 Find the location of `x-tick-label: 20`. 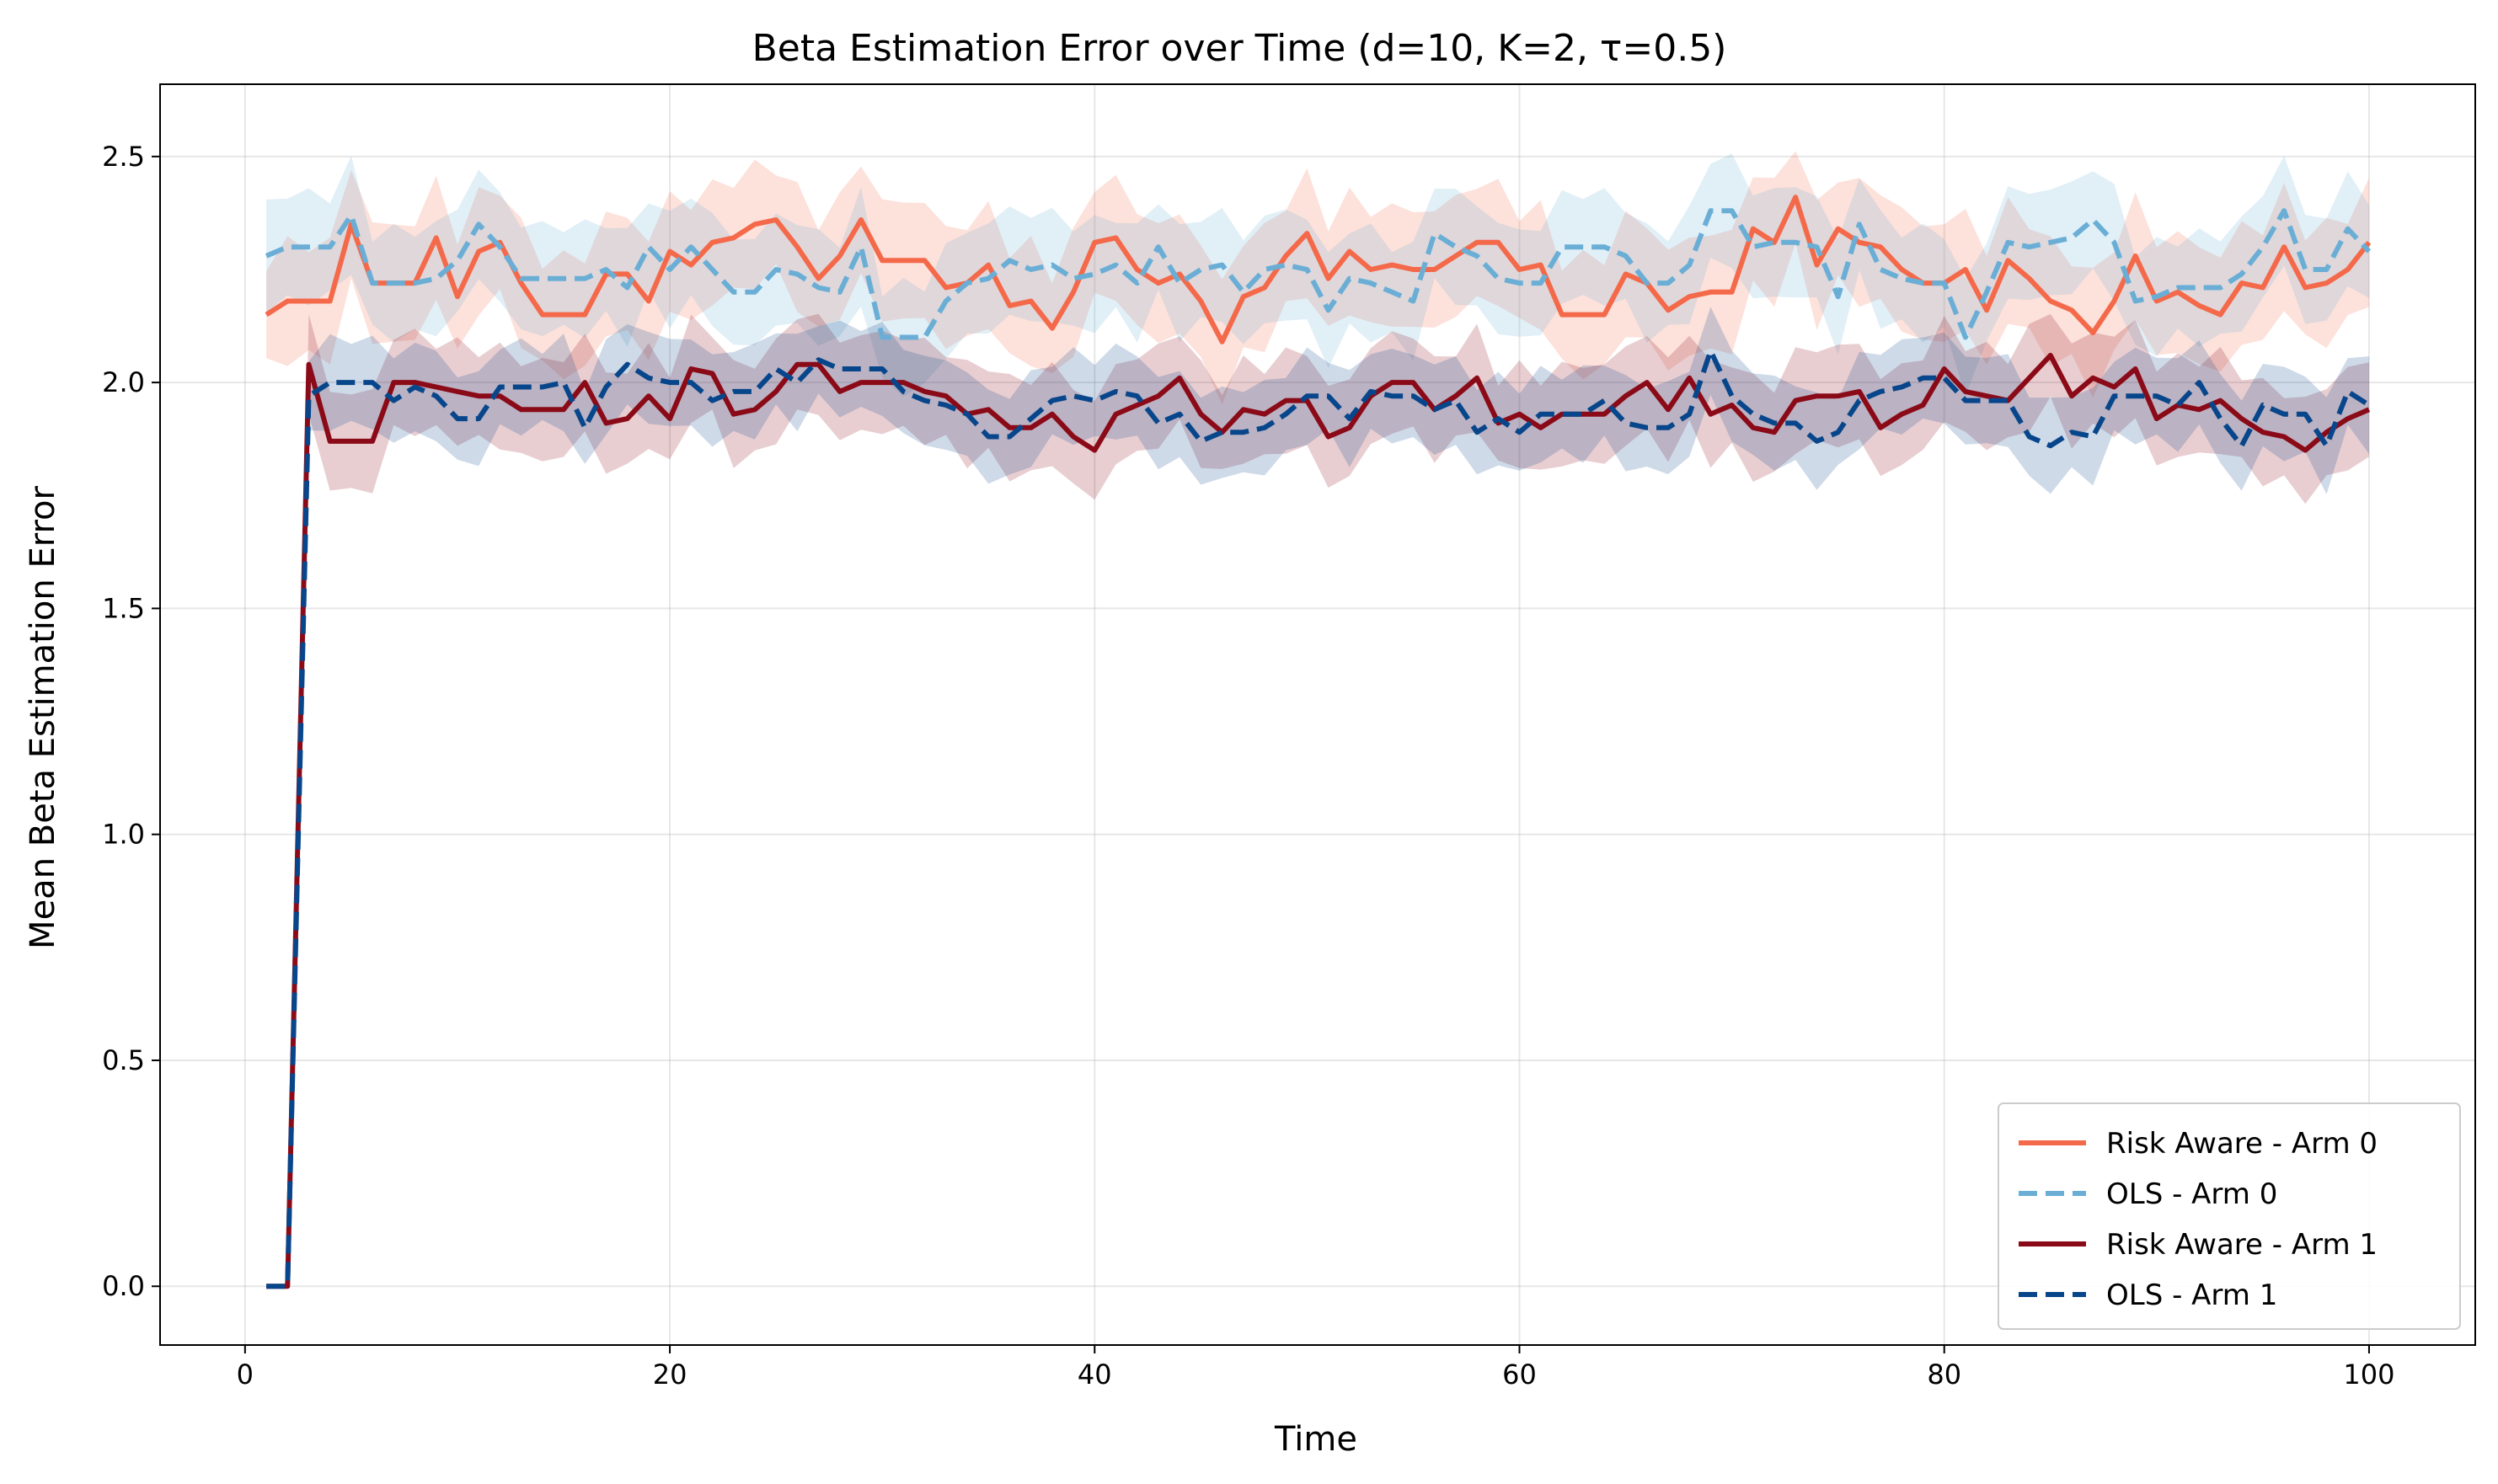

x-tick-label: 20 is located at coordinates (670, 1375).